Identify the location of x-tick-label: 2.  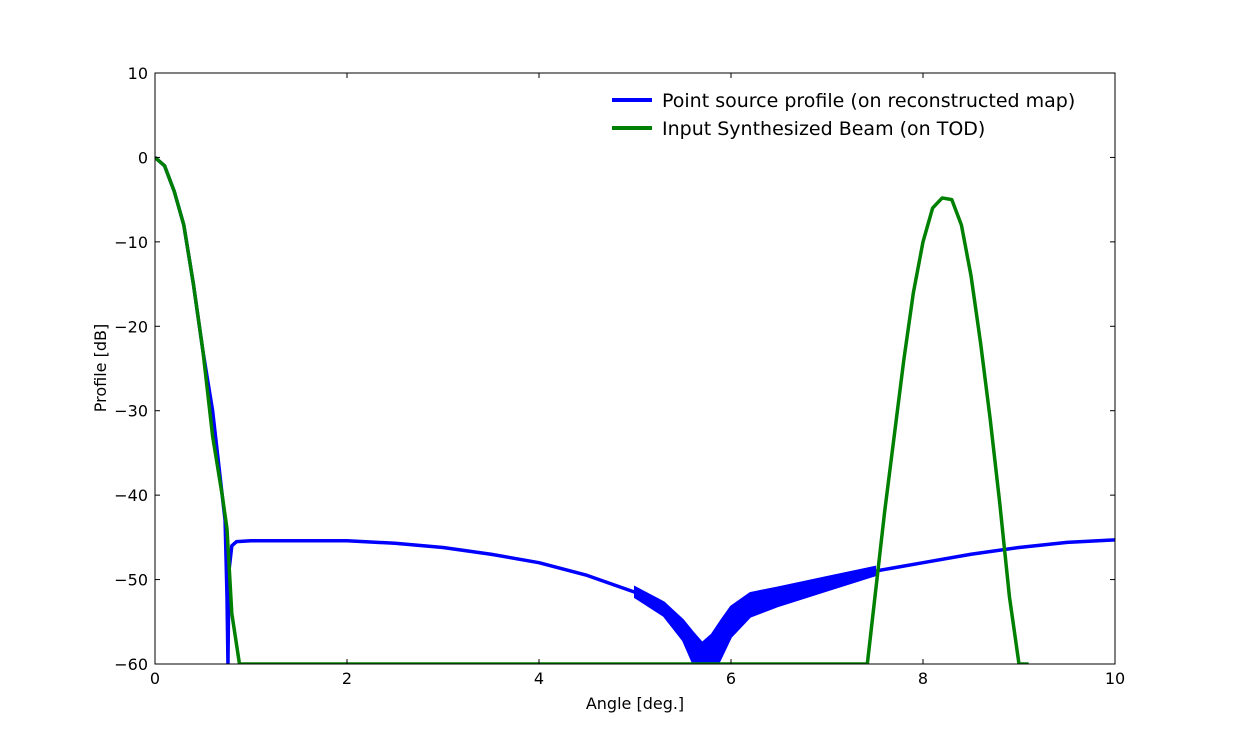
(347, 678).